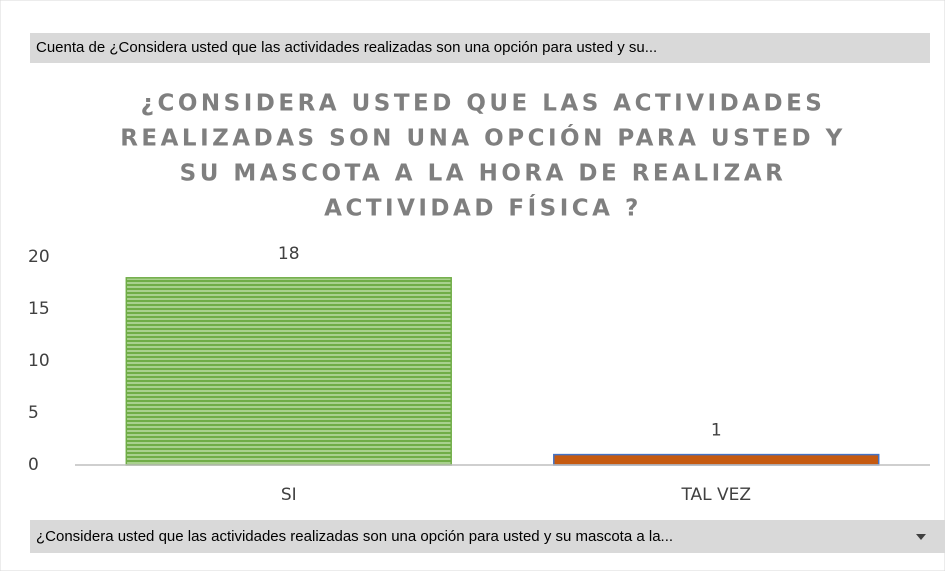 This screenshot has height=571, width=945. Describe the element at coordinates (39, 257) in the screenshot. I see `y-tick-label: 20` at that location.